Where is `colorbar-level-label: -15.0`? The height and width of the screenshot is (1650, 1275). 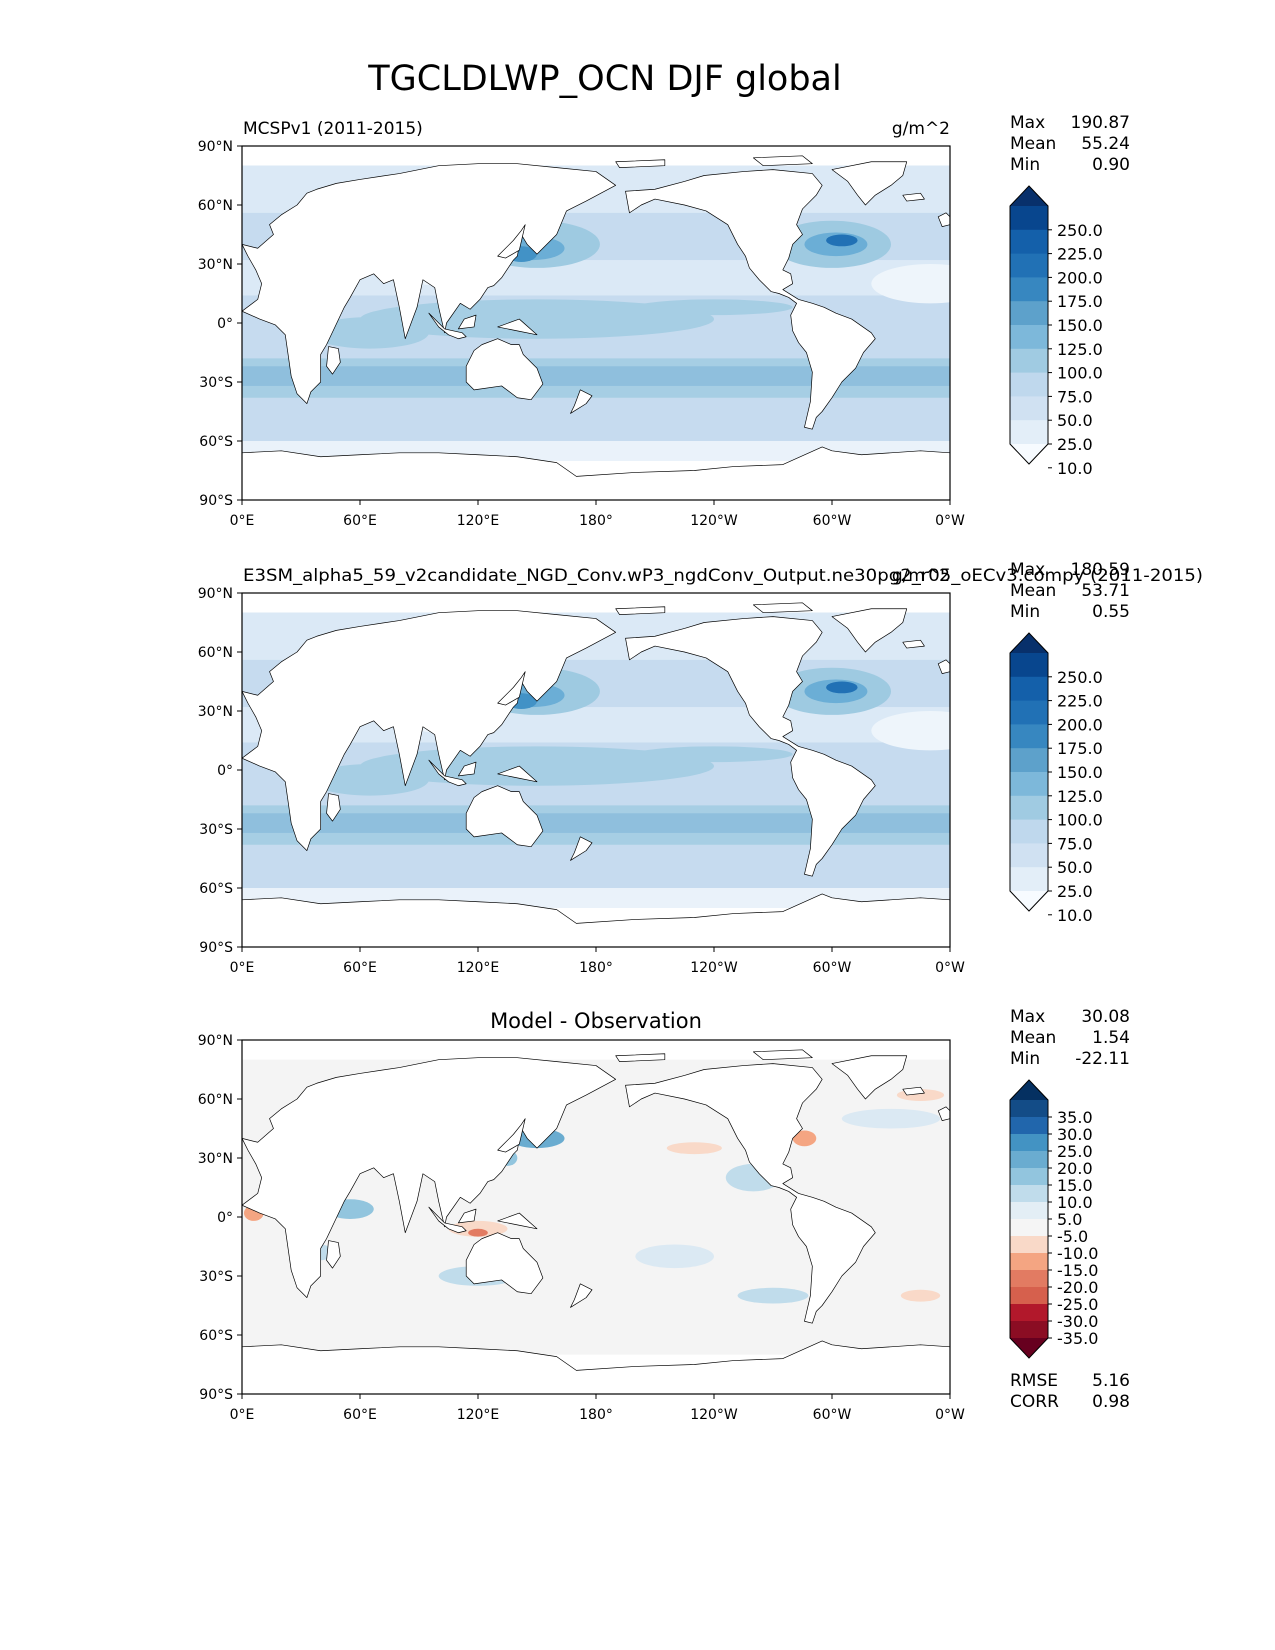
colorbar-level-label: -15.0 is located at coordinates (1077, 1270).